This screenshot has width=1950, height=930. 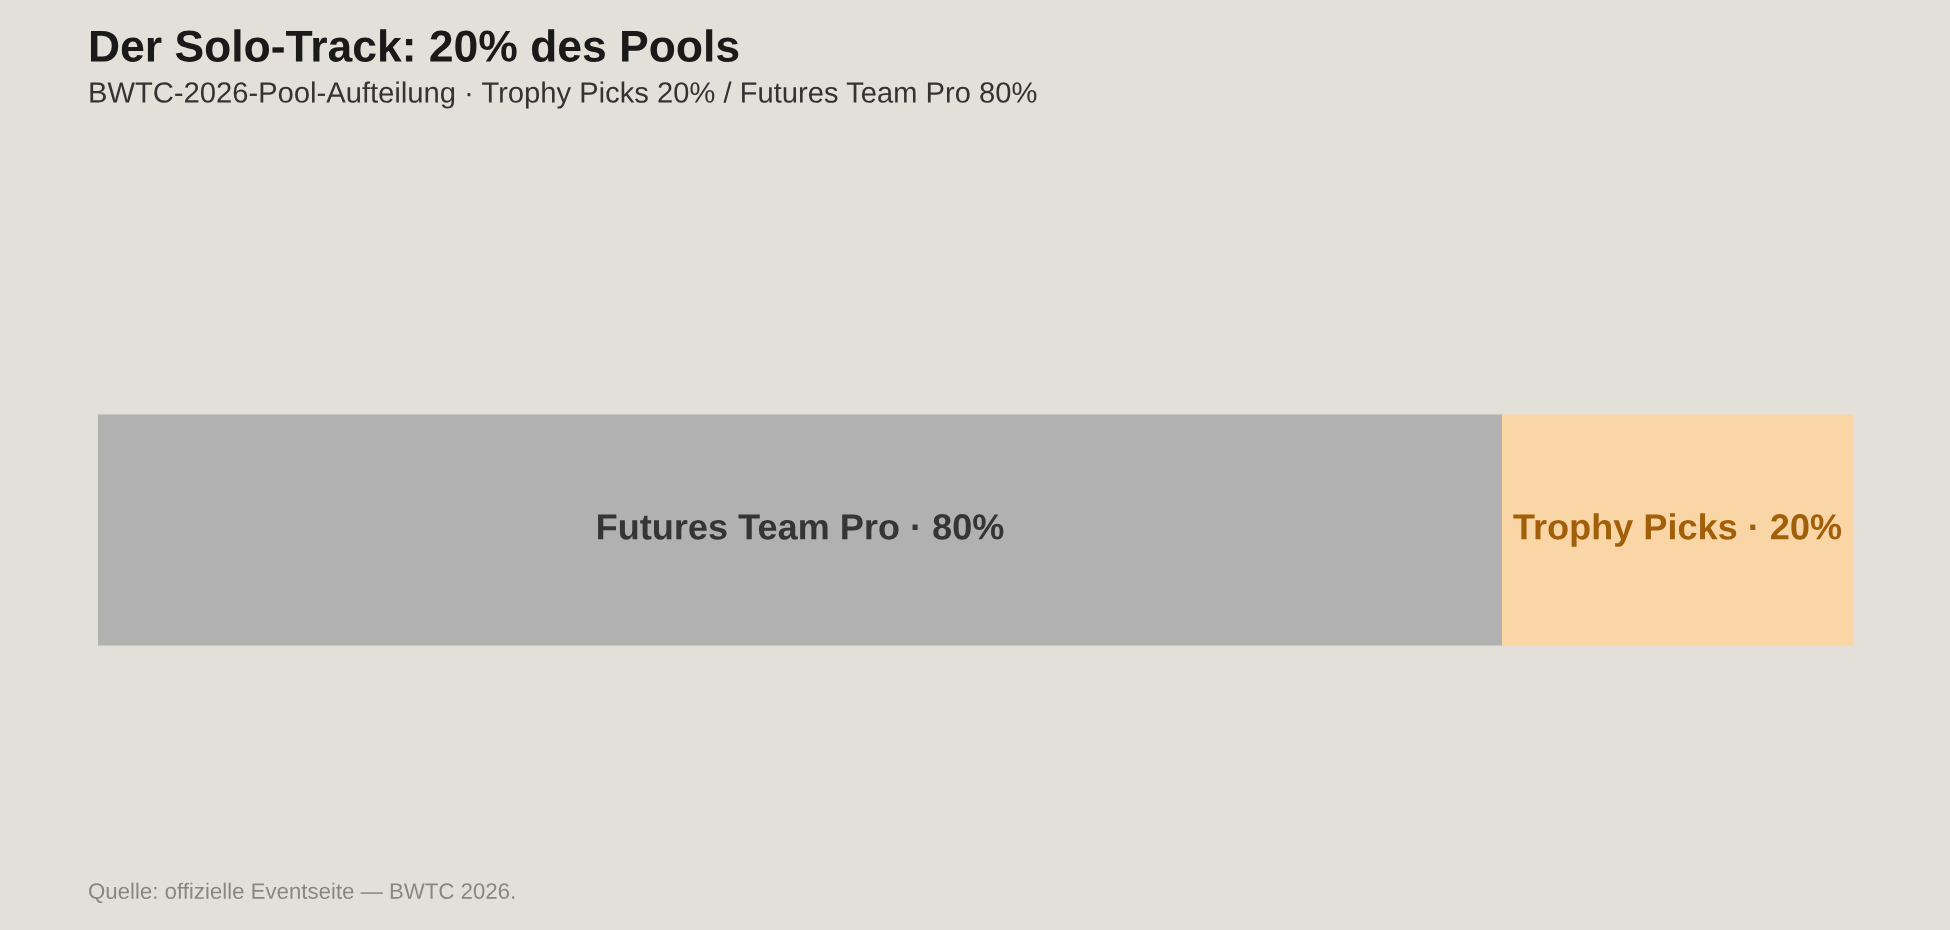 I want to click on source-note: Quelle: offizielle Eventseite — BWTC 2026., so click(x=302, y=892).